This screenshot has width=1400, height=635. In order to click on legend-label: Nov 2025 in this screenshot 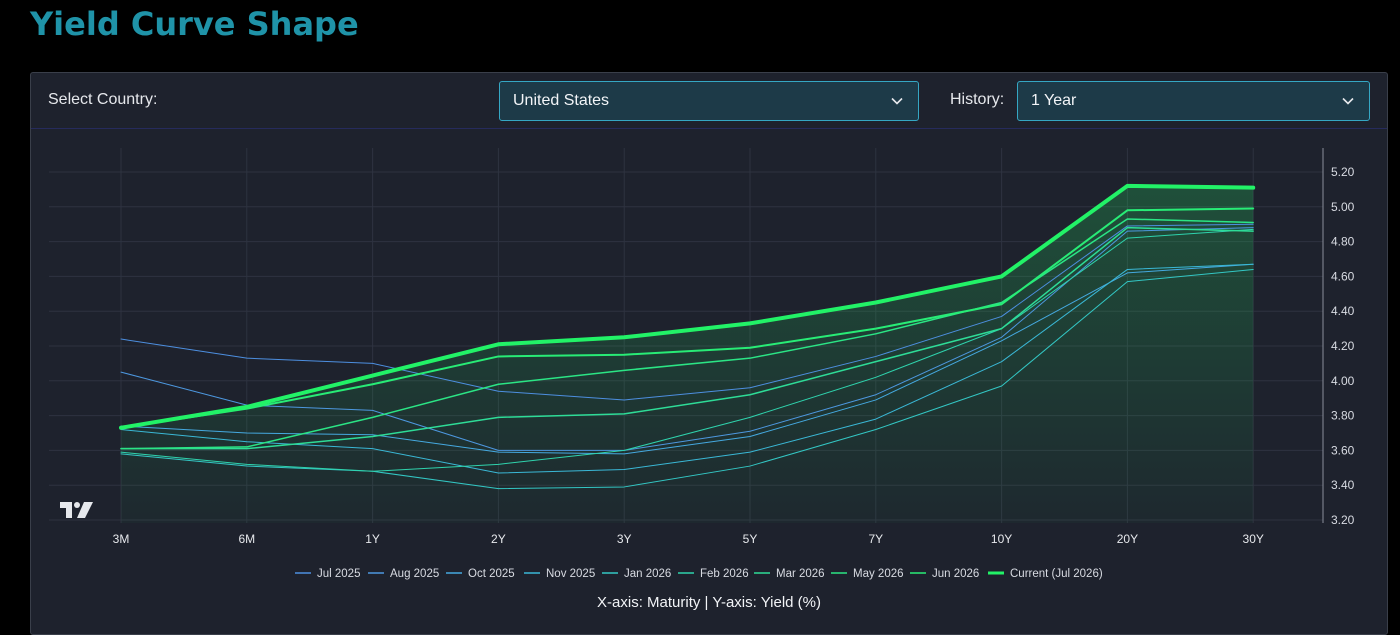, I will do `click(570, 574)`.